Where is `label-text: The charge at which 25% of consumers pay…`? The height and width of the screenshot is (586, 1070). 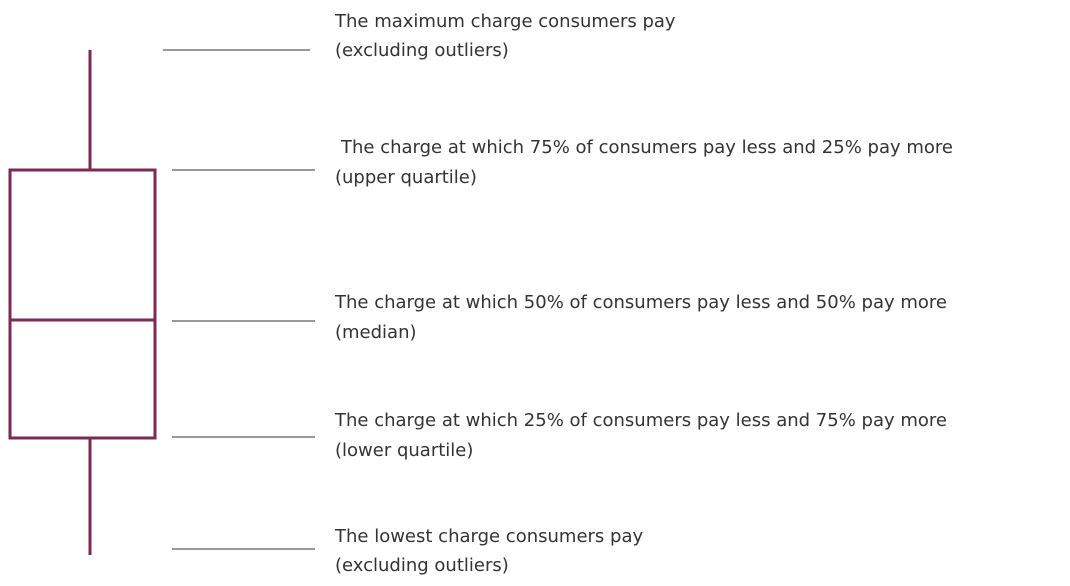
label-text: The charge at which 25% of consumers pay… is located at coordinates (640, 420).